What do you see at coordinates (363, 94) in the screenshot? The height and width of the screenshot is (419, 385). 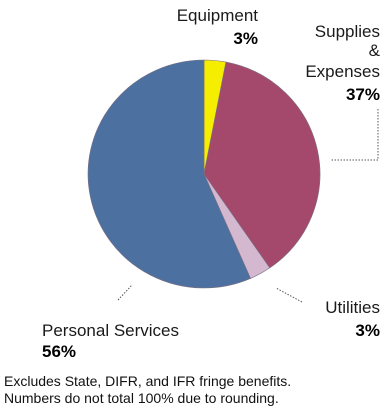 I see `slice-value-supplies-expenses: 37%` at bounding box center [363, 94].